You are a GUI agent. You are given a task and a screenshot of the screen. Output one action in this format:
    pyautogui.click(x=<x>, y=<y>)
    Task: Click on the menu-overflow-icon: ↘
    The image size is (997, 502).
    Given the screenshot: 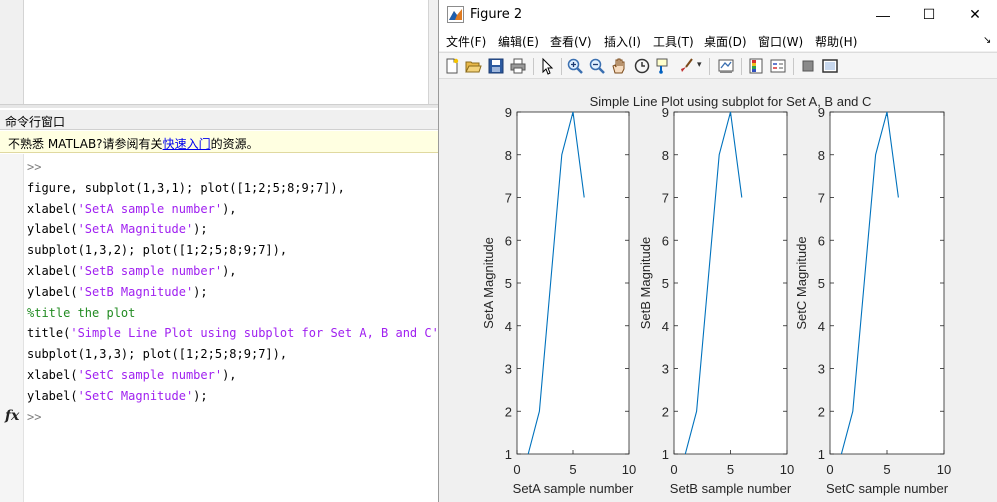 What is the action you would take?
    pyautogui.click(x=987, y=40)
    